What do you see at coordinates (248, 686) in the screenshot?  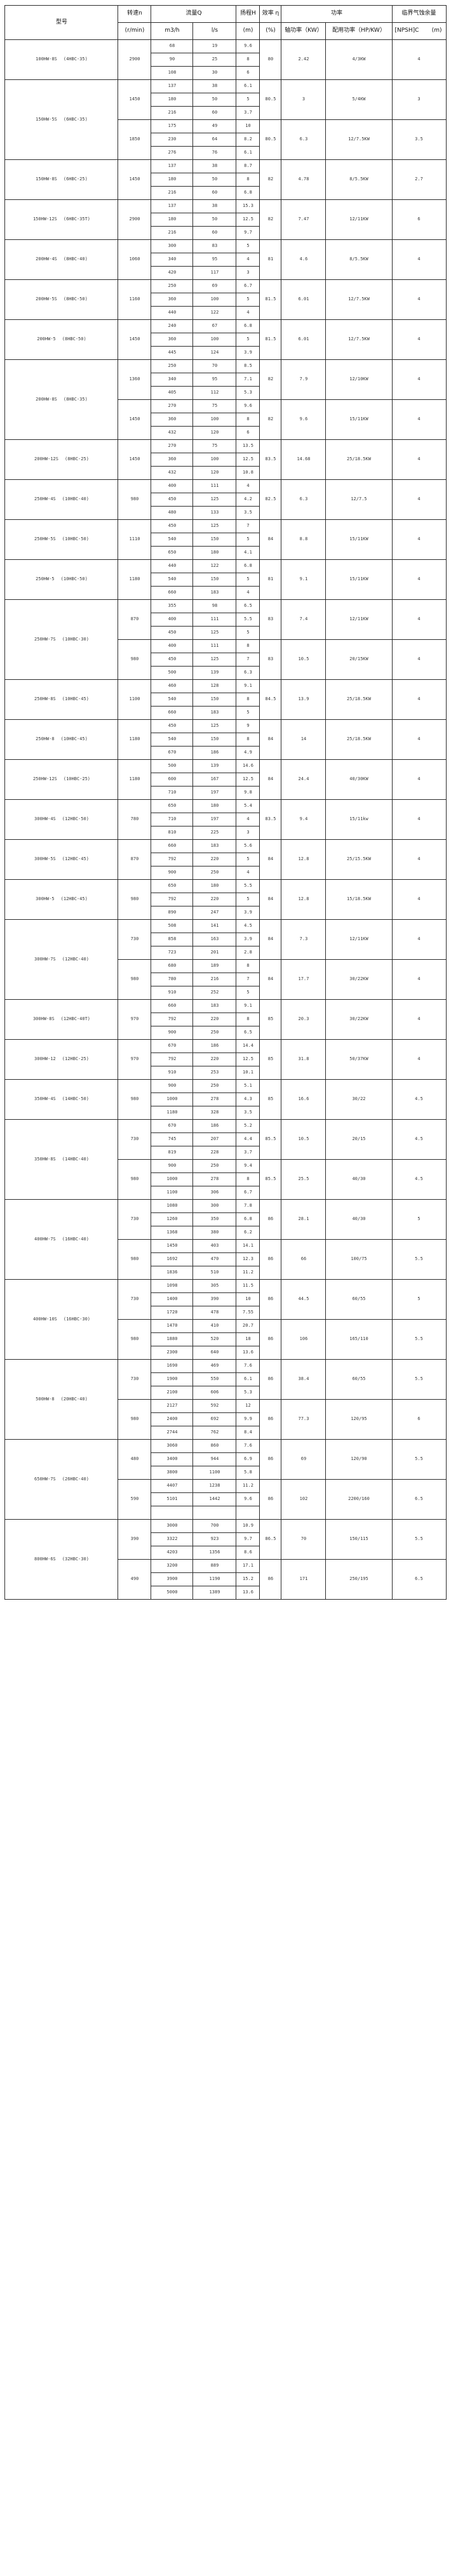 I see `head-cell: 9.1` at bounding box center [248, 686].